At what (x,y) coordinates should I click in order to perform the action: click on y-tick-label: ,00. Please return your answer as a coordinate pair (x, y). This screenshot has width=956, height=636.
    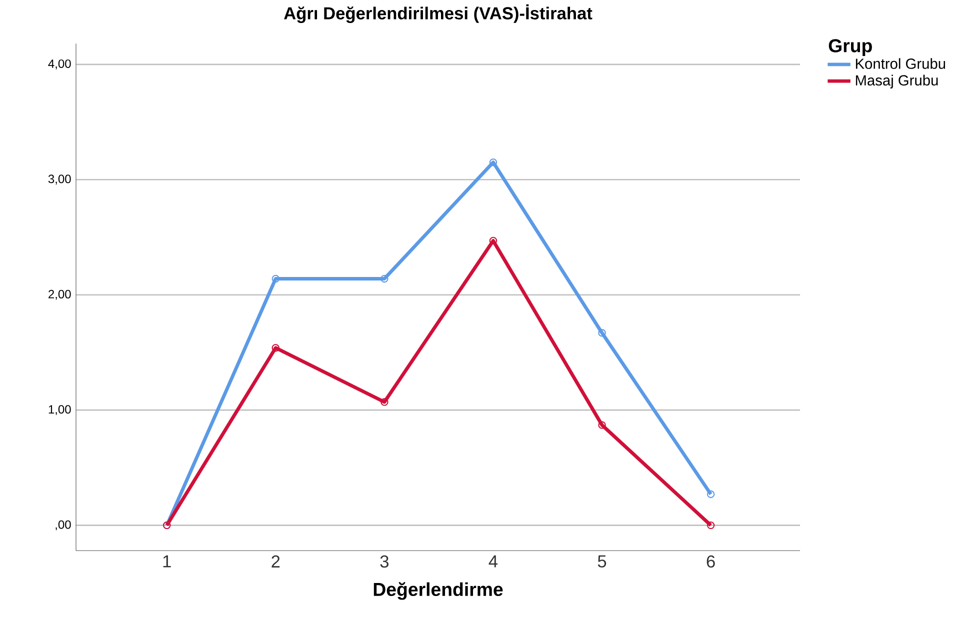
    Looking at the image, I should click on (63, 525).